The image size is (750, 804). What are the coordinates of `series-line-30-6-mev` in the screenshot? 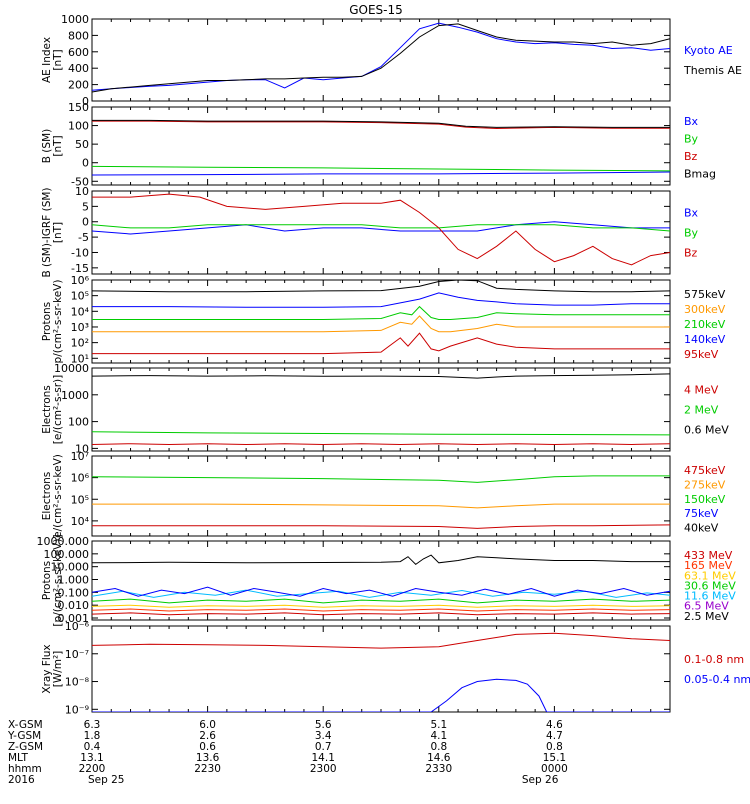 It's located at (381, 601).